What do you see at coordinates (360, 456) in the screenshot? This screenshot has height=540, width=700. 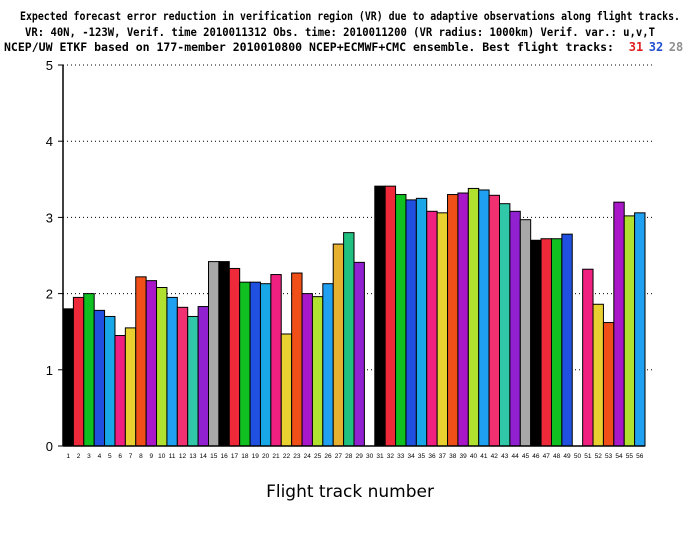 I see `x-tick-label-29: 29` at bounding box center [360, 456].